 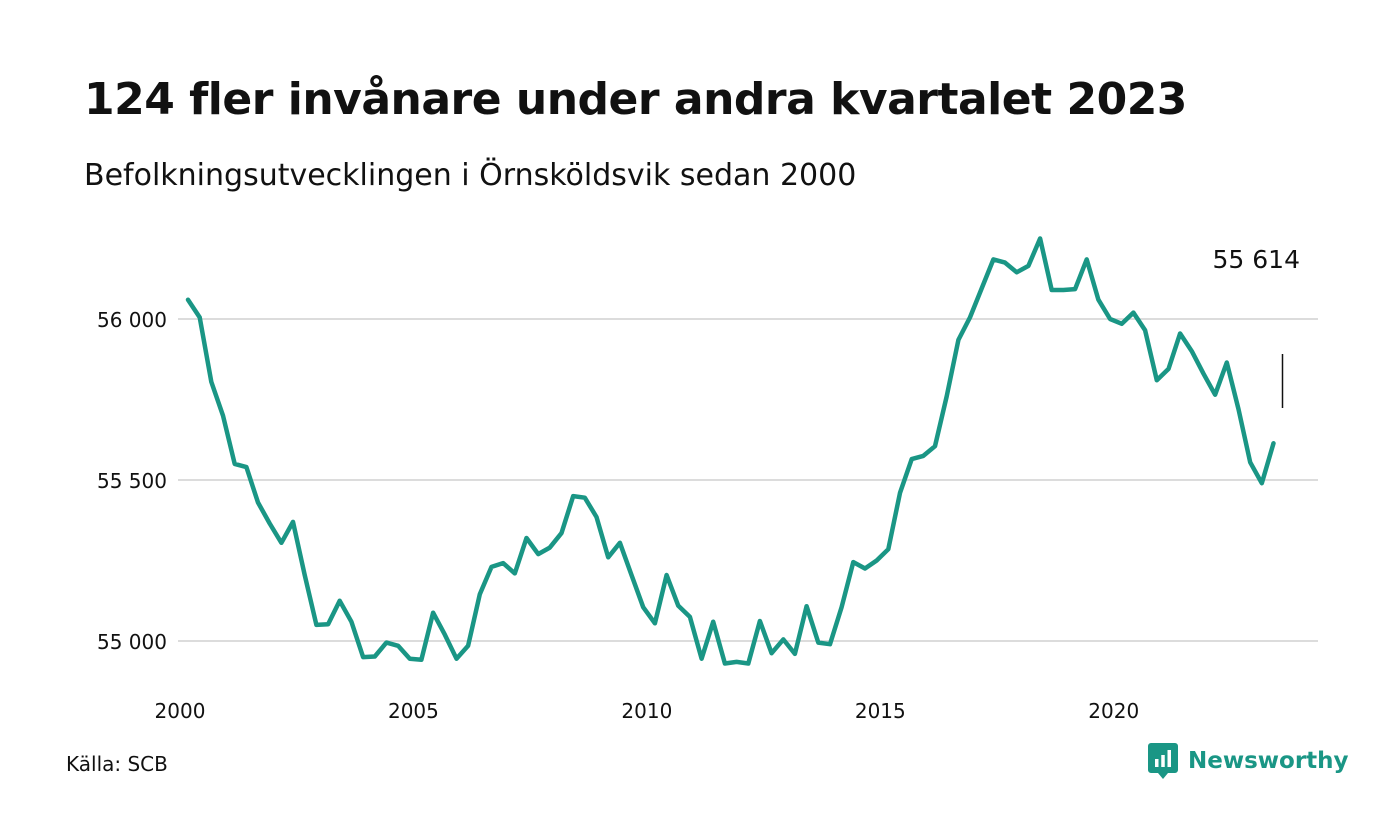 What do you see at coordinates (1113, 711) in the screenshot?
I see `x-tick-label: 2020` at bounding box center [1113, 711].